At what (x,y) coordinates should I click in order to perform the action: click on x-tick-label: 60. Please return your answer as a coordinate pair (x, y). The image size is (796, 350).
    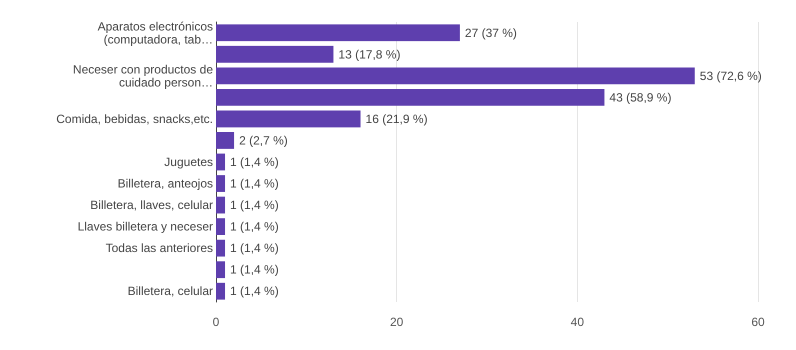
    Looking at the image, I should click on (758, 322).